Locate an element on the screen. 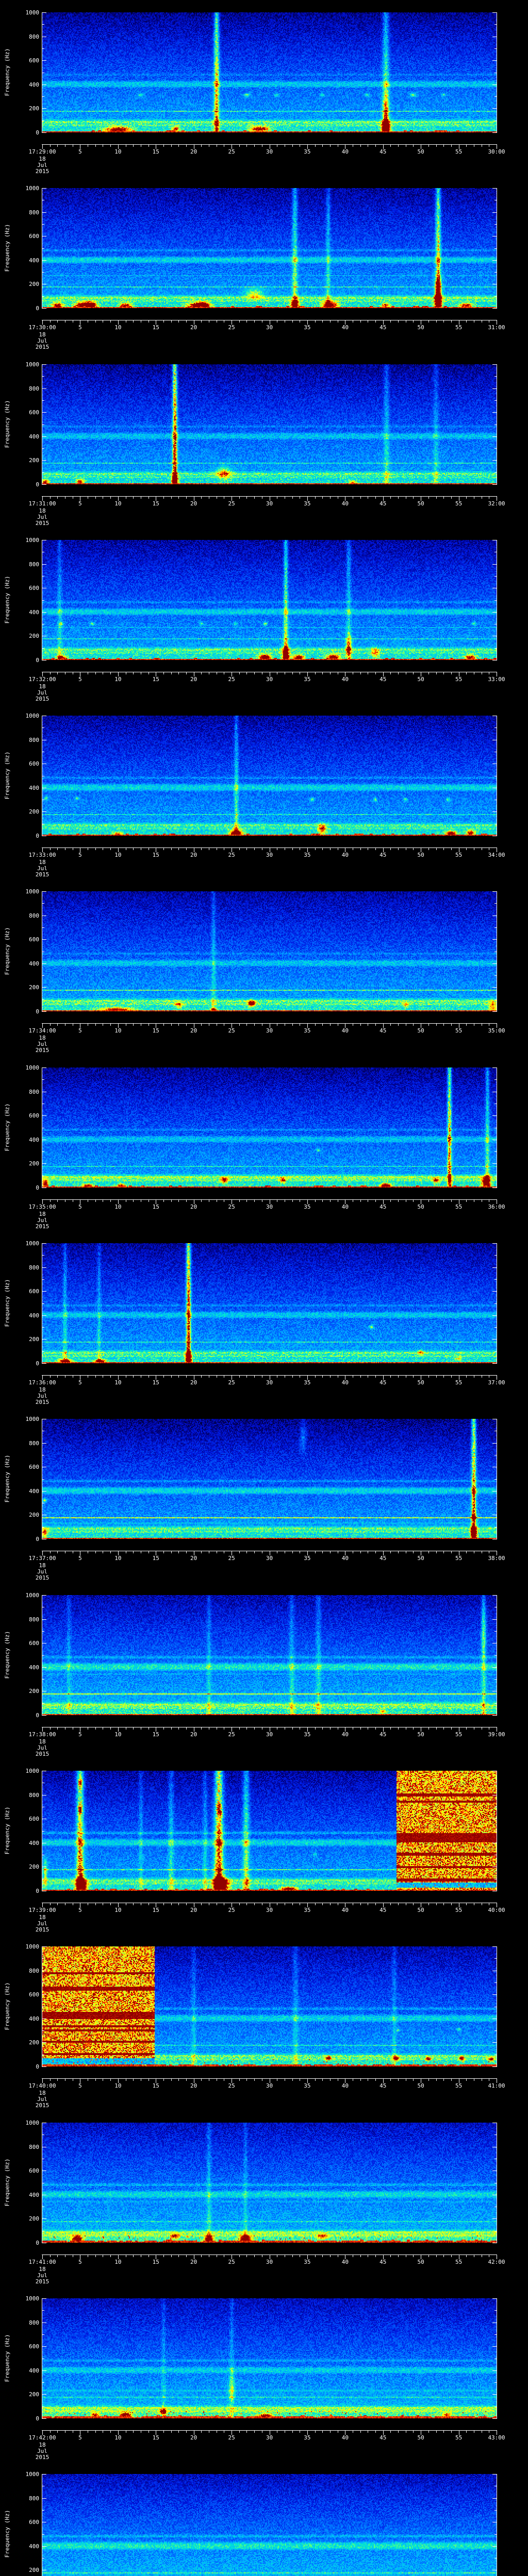 The image size is (528, 2576). x-end-time-label: 35:00 is located at coordinates (497, 1030).